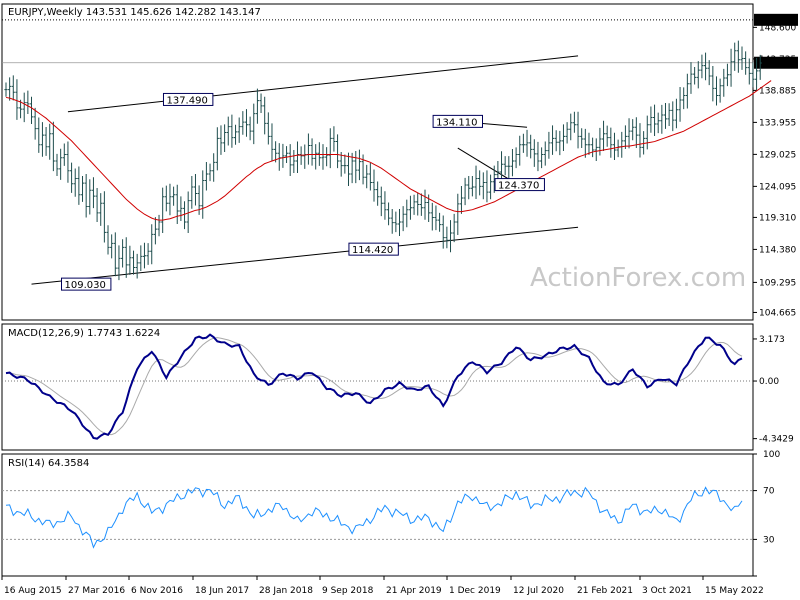  What do you see at coordinates (186, 100) in the screenshot?
I see `annotation-label: 137.490` at bounding box center [186, 100].